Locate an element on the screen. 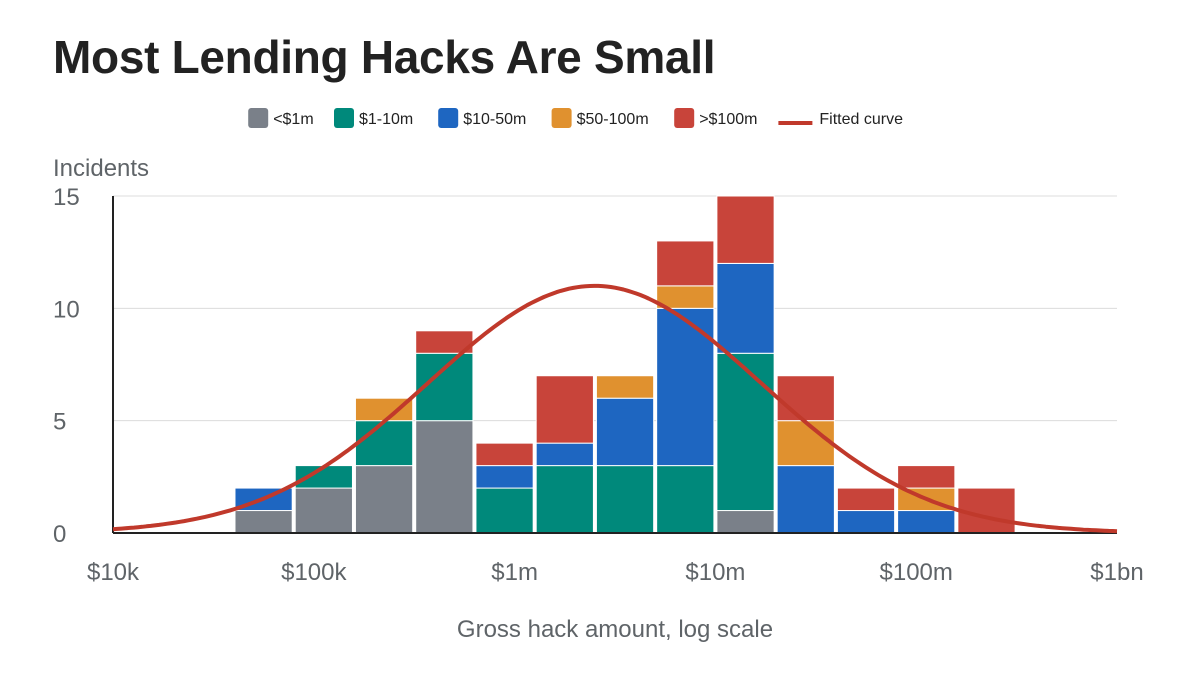  legend-item-100m: >$100m is located at coordinates (715, 118).